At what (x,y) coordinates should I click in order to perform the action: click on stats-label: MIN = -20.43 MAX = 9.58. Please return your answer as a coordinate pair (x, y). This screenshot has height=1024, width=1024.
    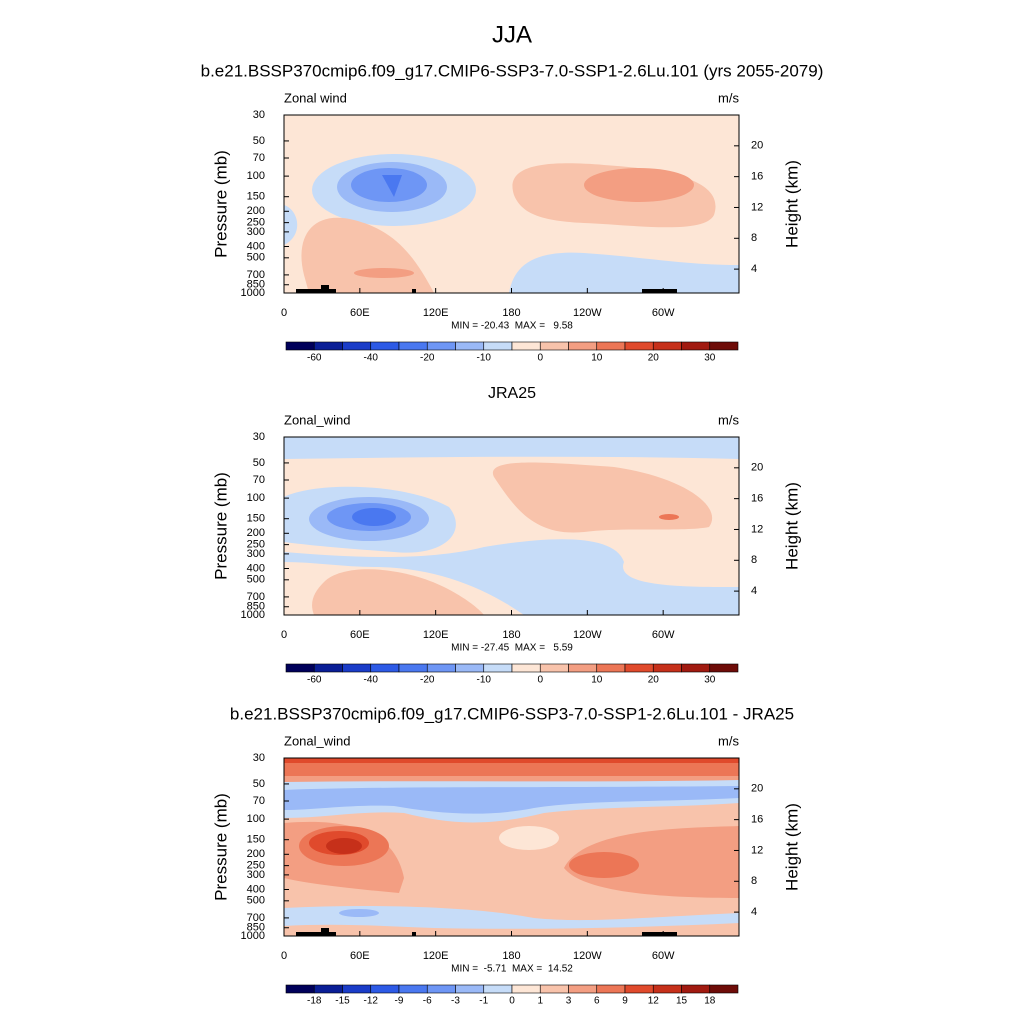
    Looking at the image, I should click on (512, 326).